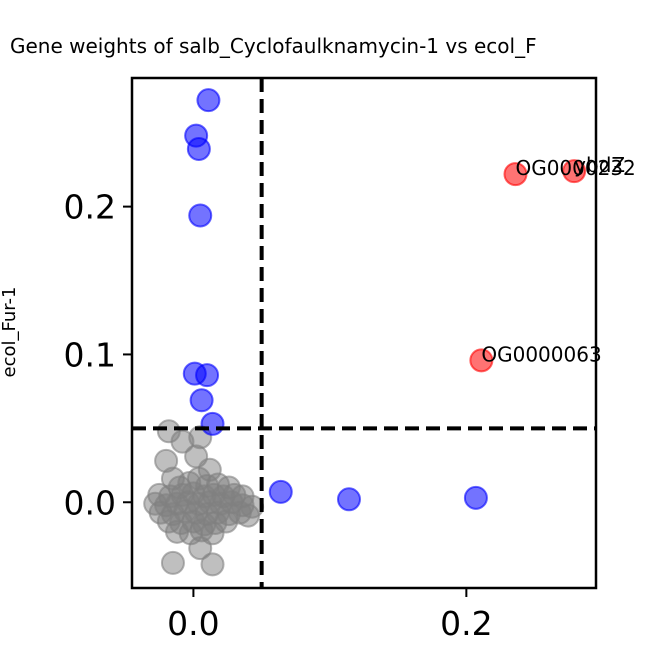 Image resolution: width=661 pixels, height=661 pixels. I want to click on y-axis-label: ecol_Fur-1, so click(10, 332).